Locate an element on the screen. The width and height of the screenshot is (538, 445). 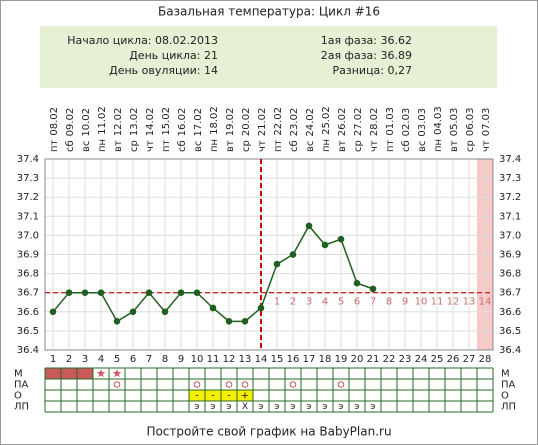
date: 18.02 is located at coordinates (214, 120).